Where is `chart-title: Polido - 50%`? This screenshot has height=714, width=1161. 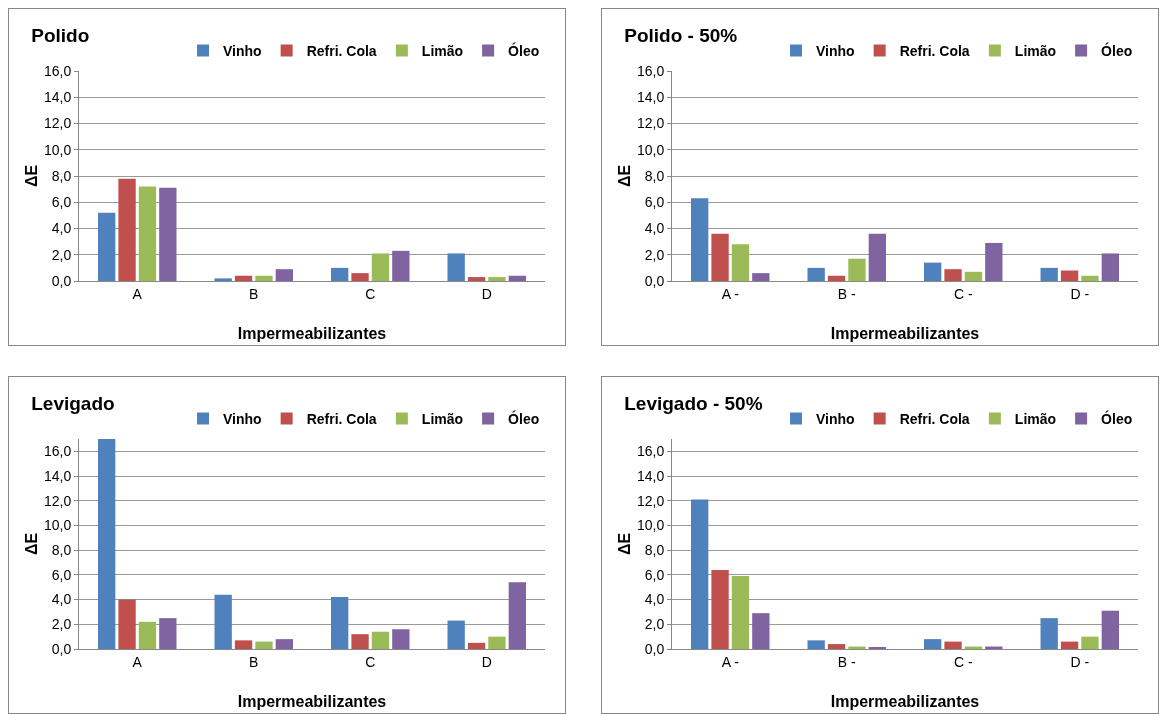
chart-title: Polido - 50% is located at coordinates (681, 36).